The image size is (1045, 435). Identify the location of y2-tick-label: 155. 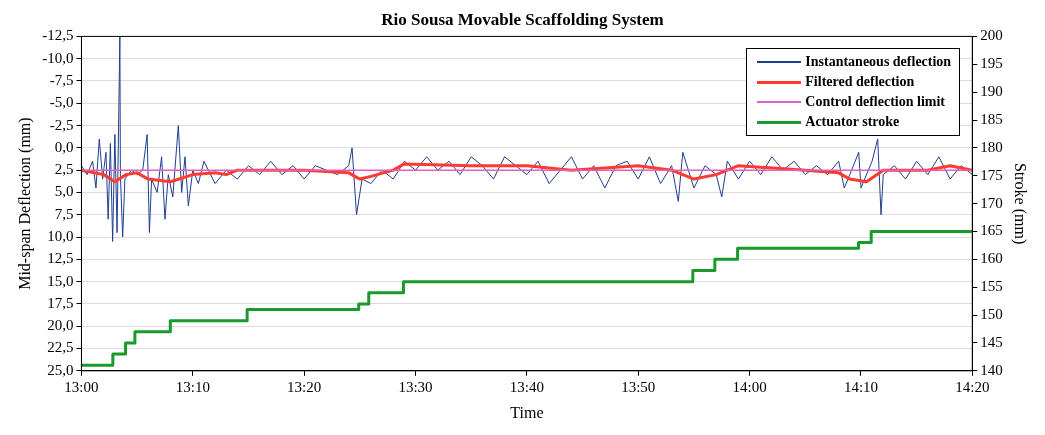
(991, 286).